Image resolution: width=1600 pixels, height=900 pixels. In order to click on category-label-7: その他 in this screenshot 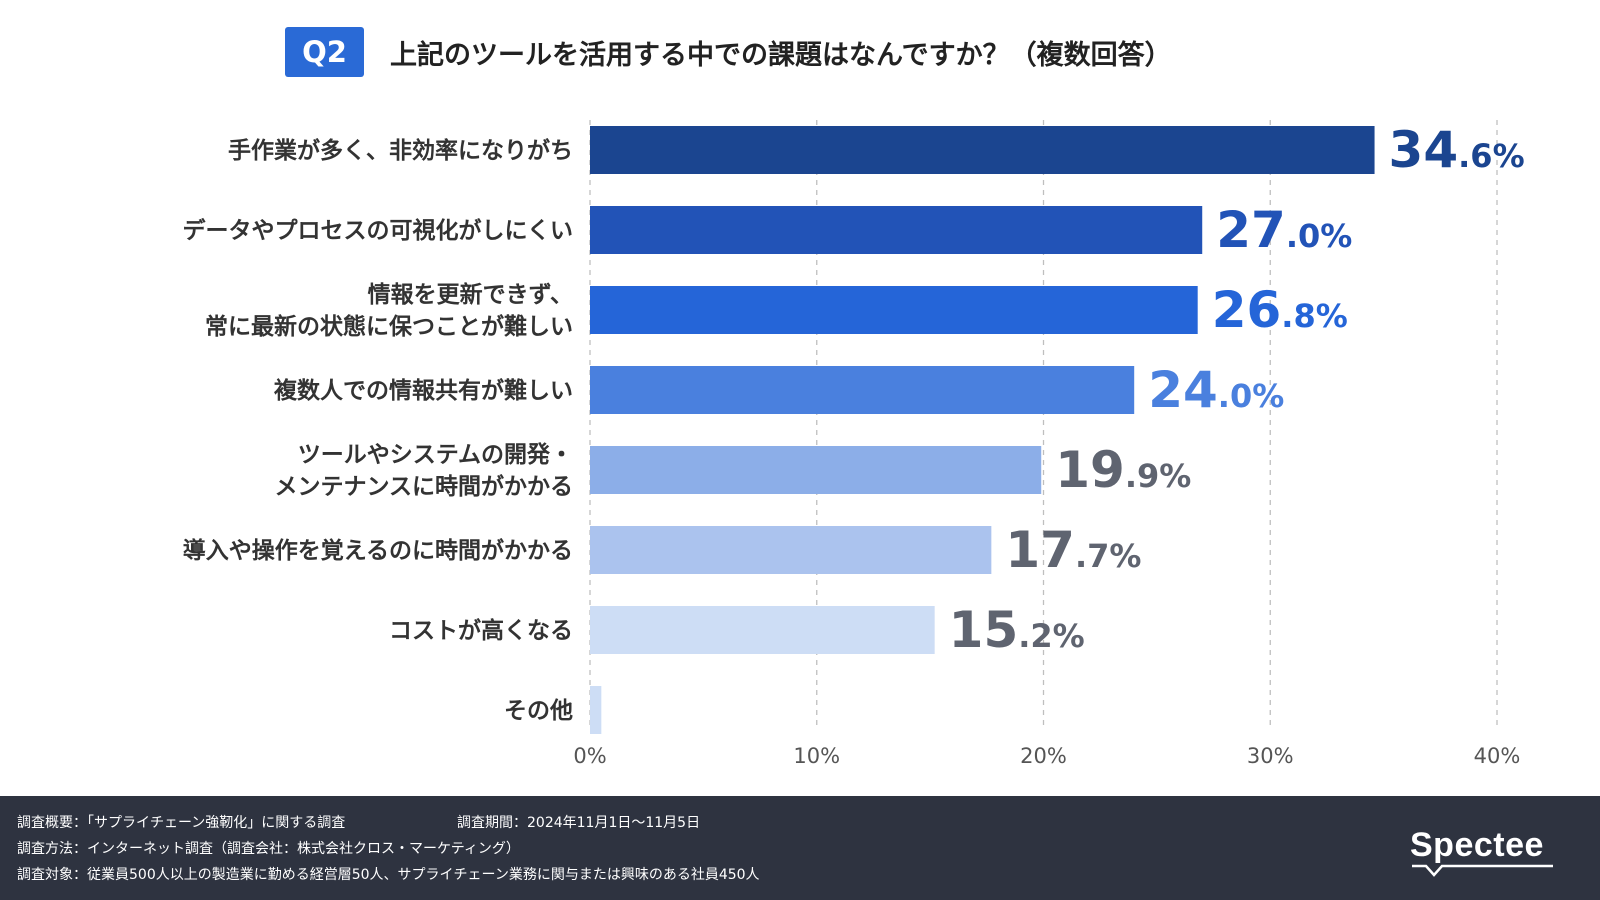, I will do `click(538, 711)`.